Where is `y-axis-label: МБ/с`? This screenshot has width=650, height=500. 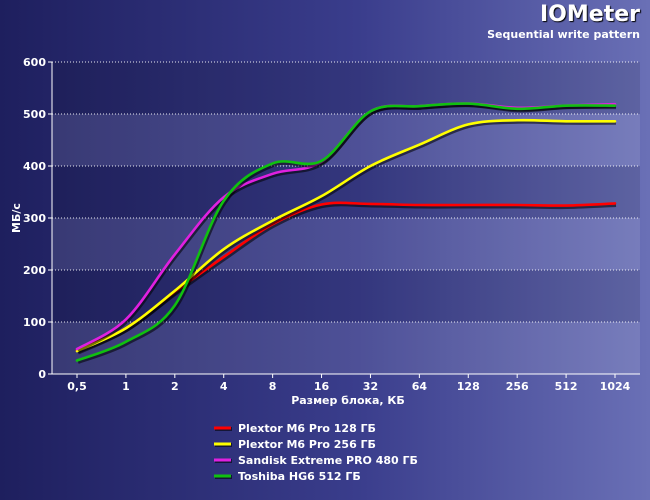
y-axis-label: МБ/с is located at coordinates (16, 218).